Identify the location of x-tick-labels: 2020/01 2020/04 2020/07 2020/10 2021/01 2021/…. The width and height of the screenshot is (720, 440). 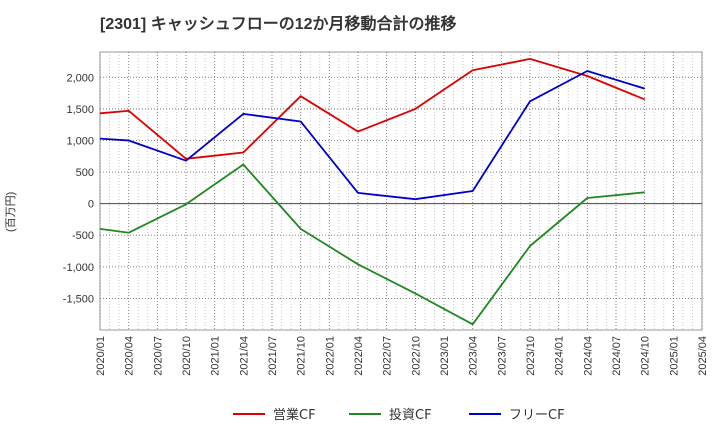
(402, 356).